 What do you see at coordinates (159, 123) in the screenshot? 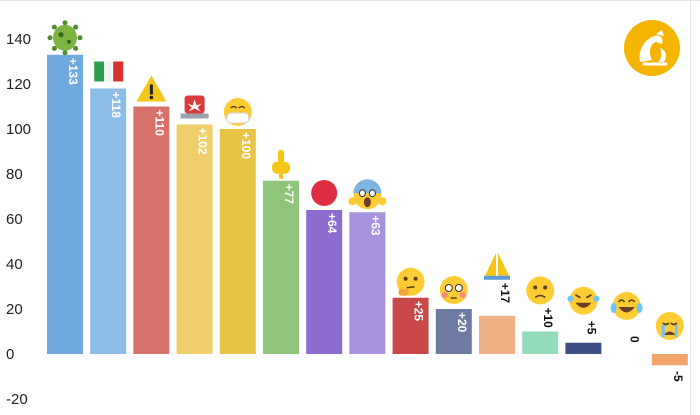
I see `data-label: +110` at bounding box center [159, 123].